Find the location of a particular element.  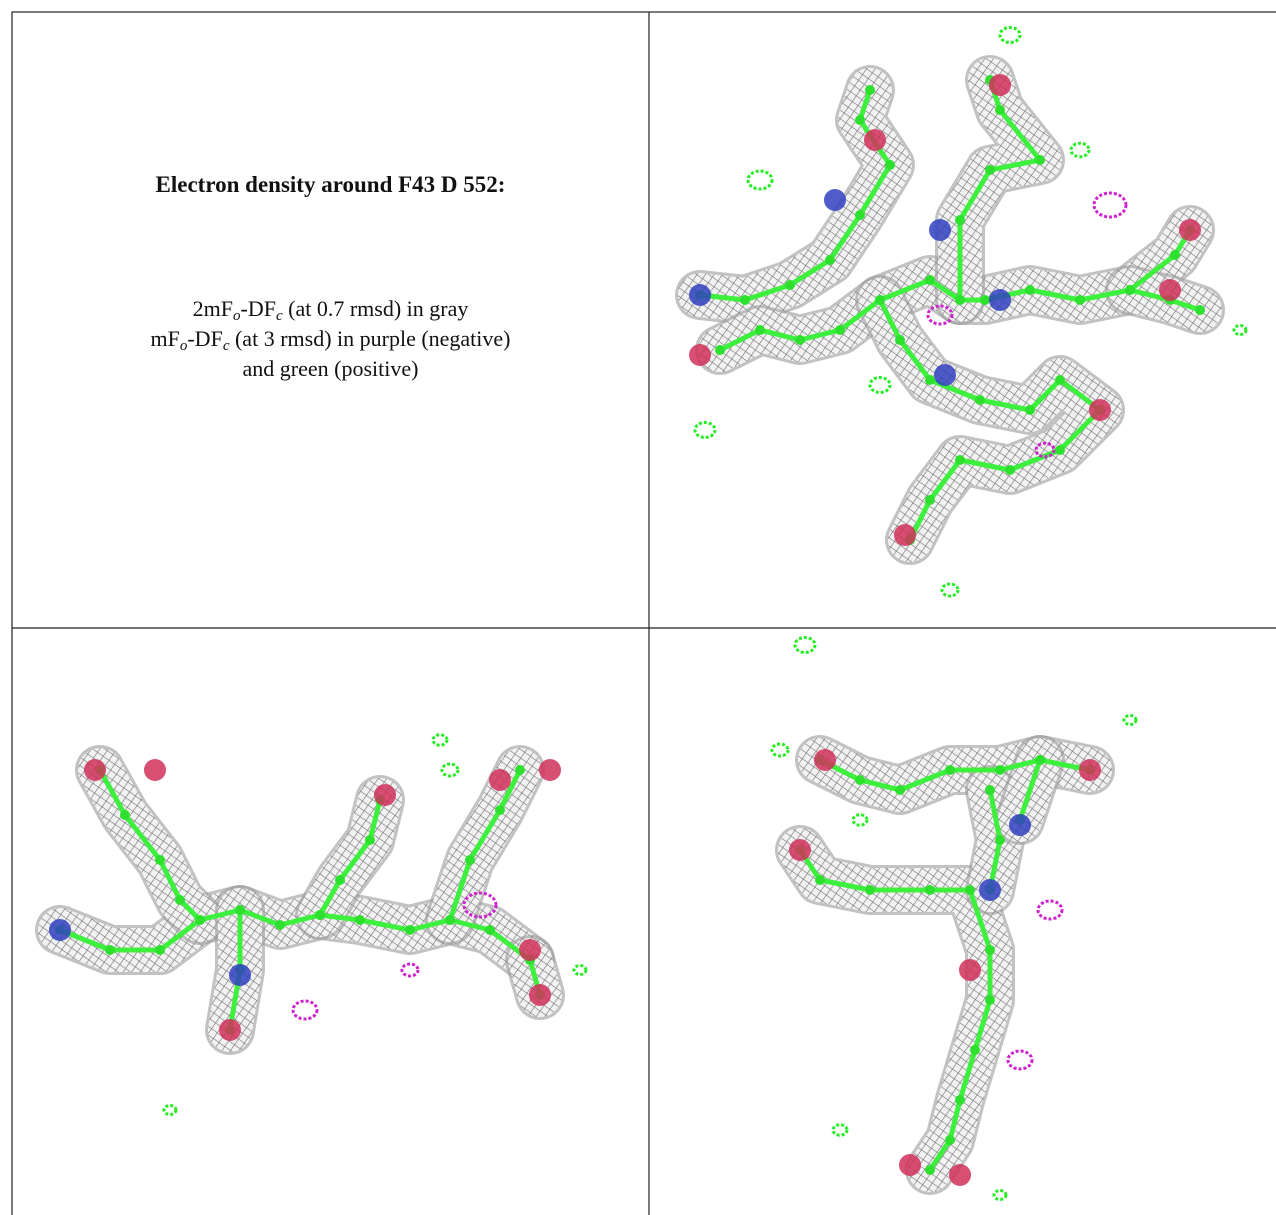

caption-line: and green (positive) is located at coordinates (330, 368).